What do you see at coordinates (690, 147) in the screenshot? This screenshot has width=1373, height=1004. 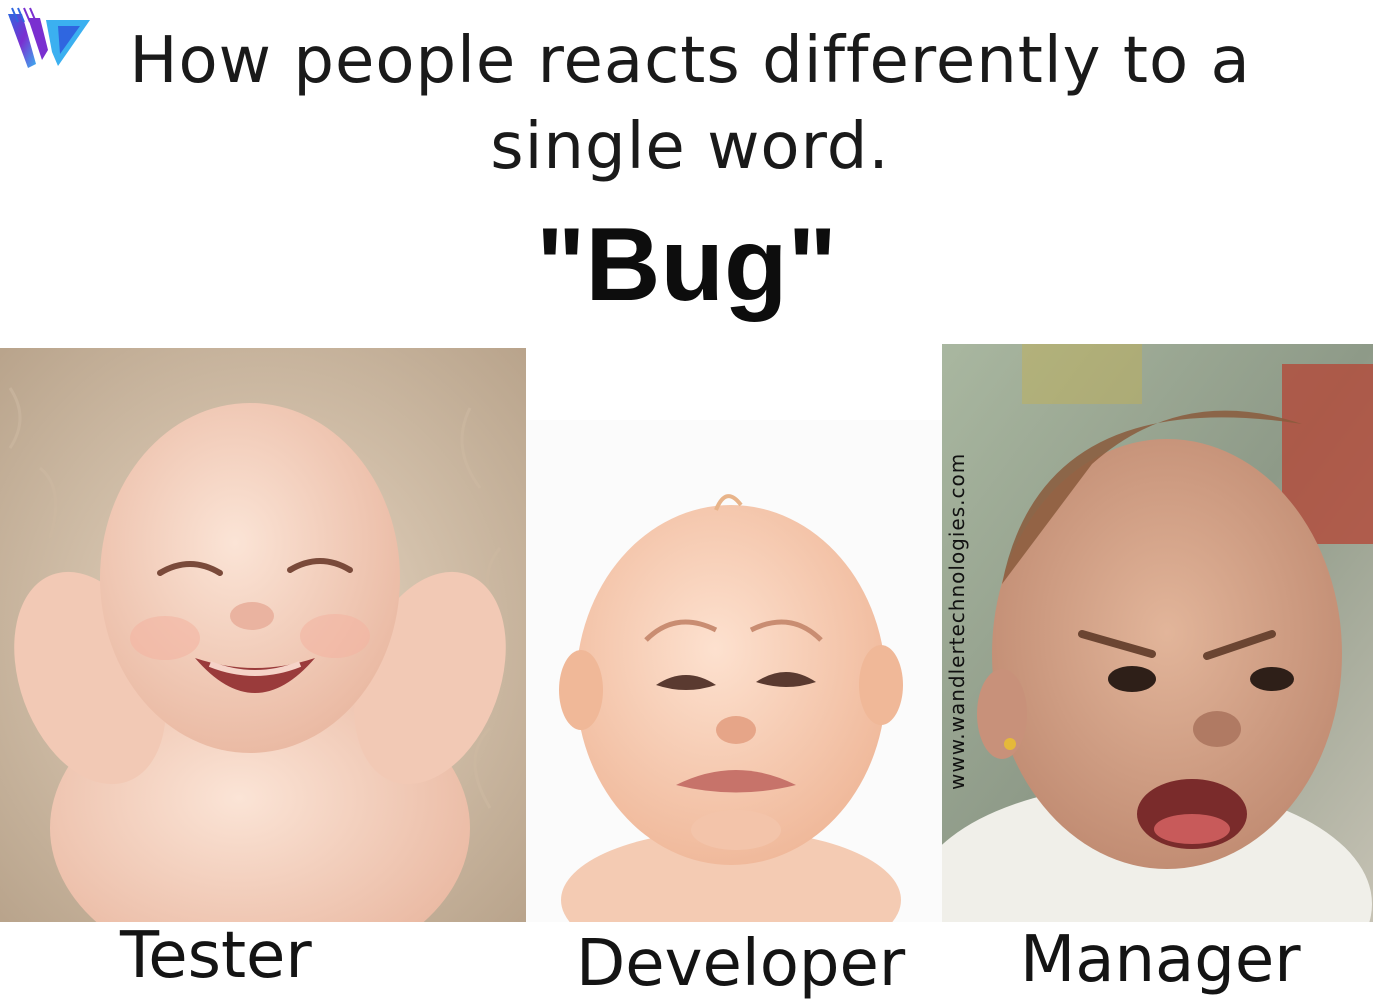 I see `headline-line-2: single word.` at bounding box center [690, 147].